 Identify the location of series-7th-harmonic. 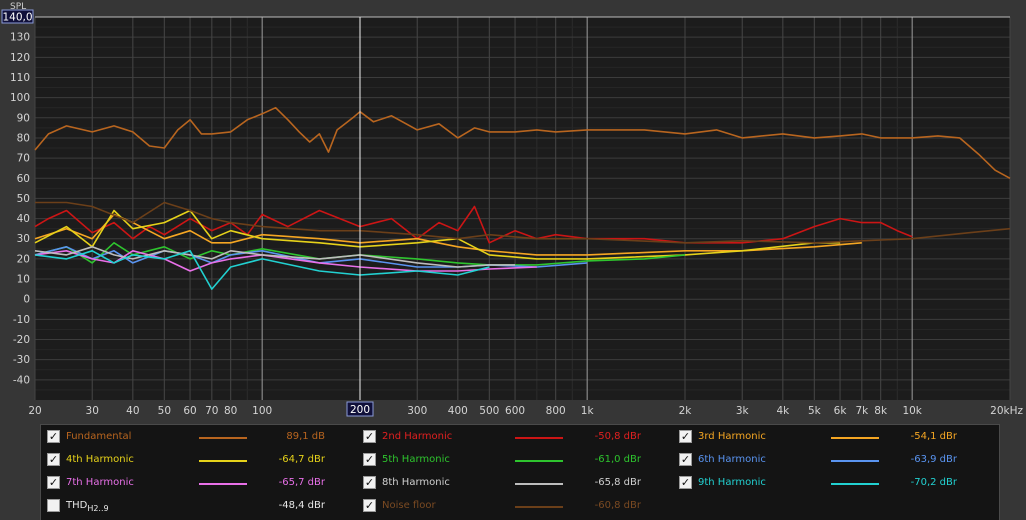
(285, 261).